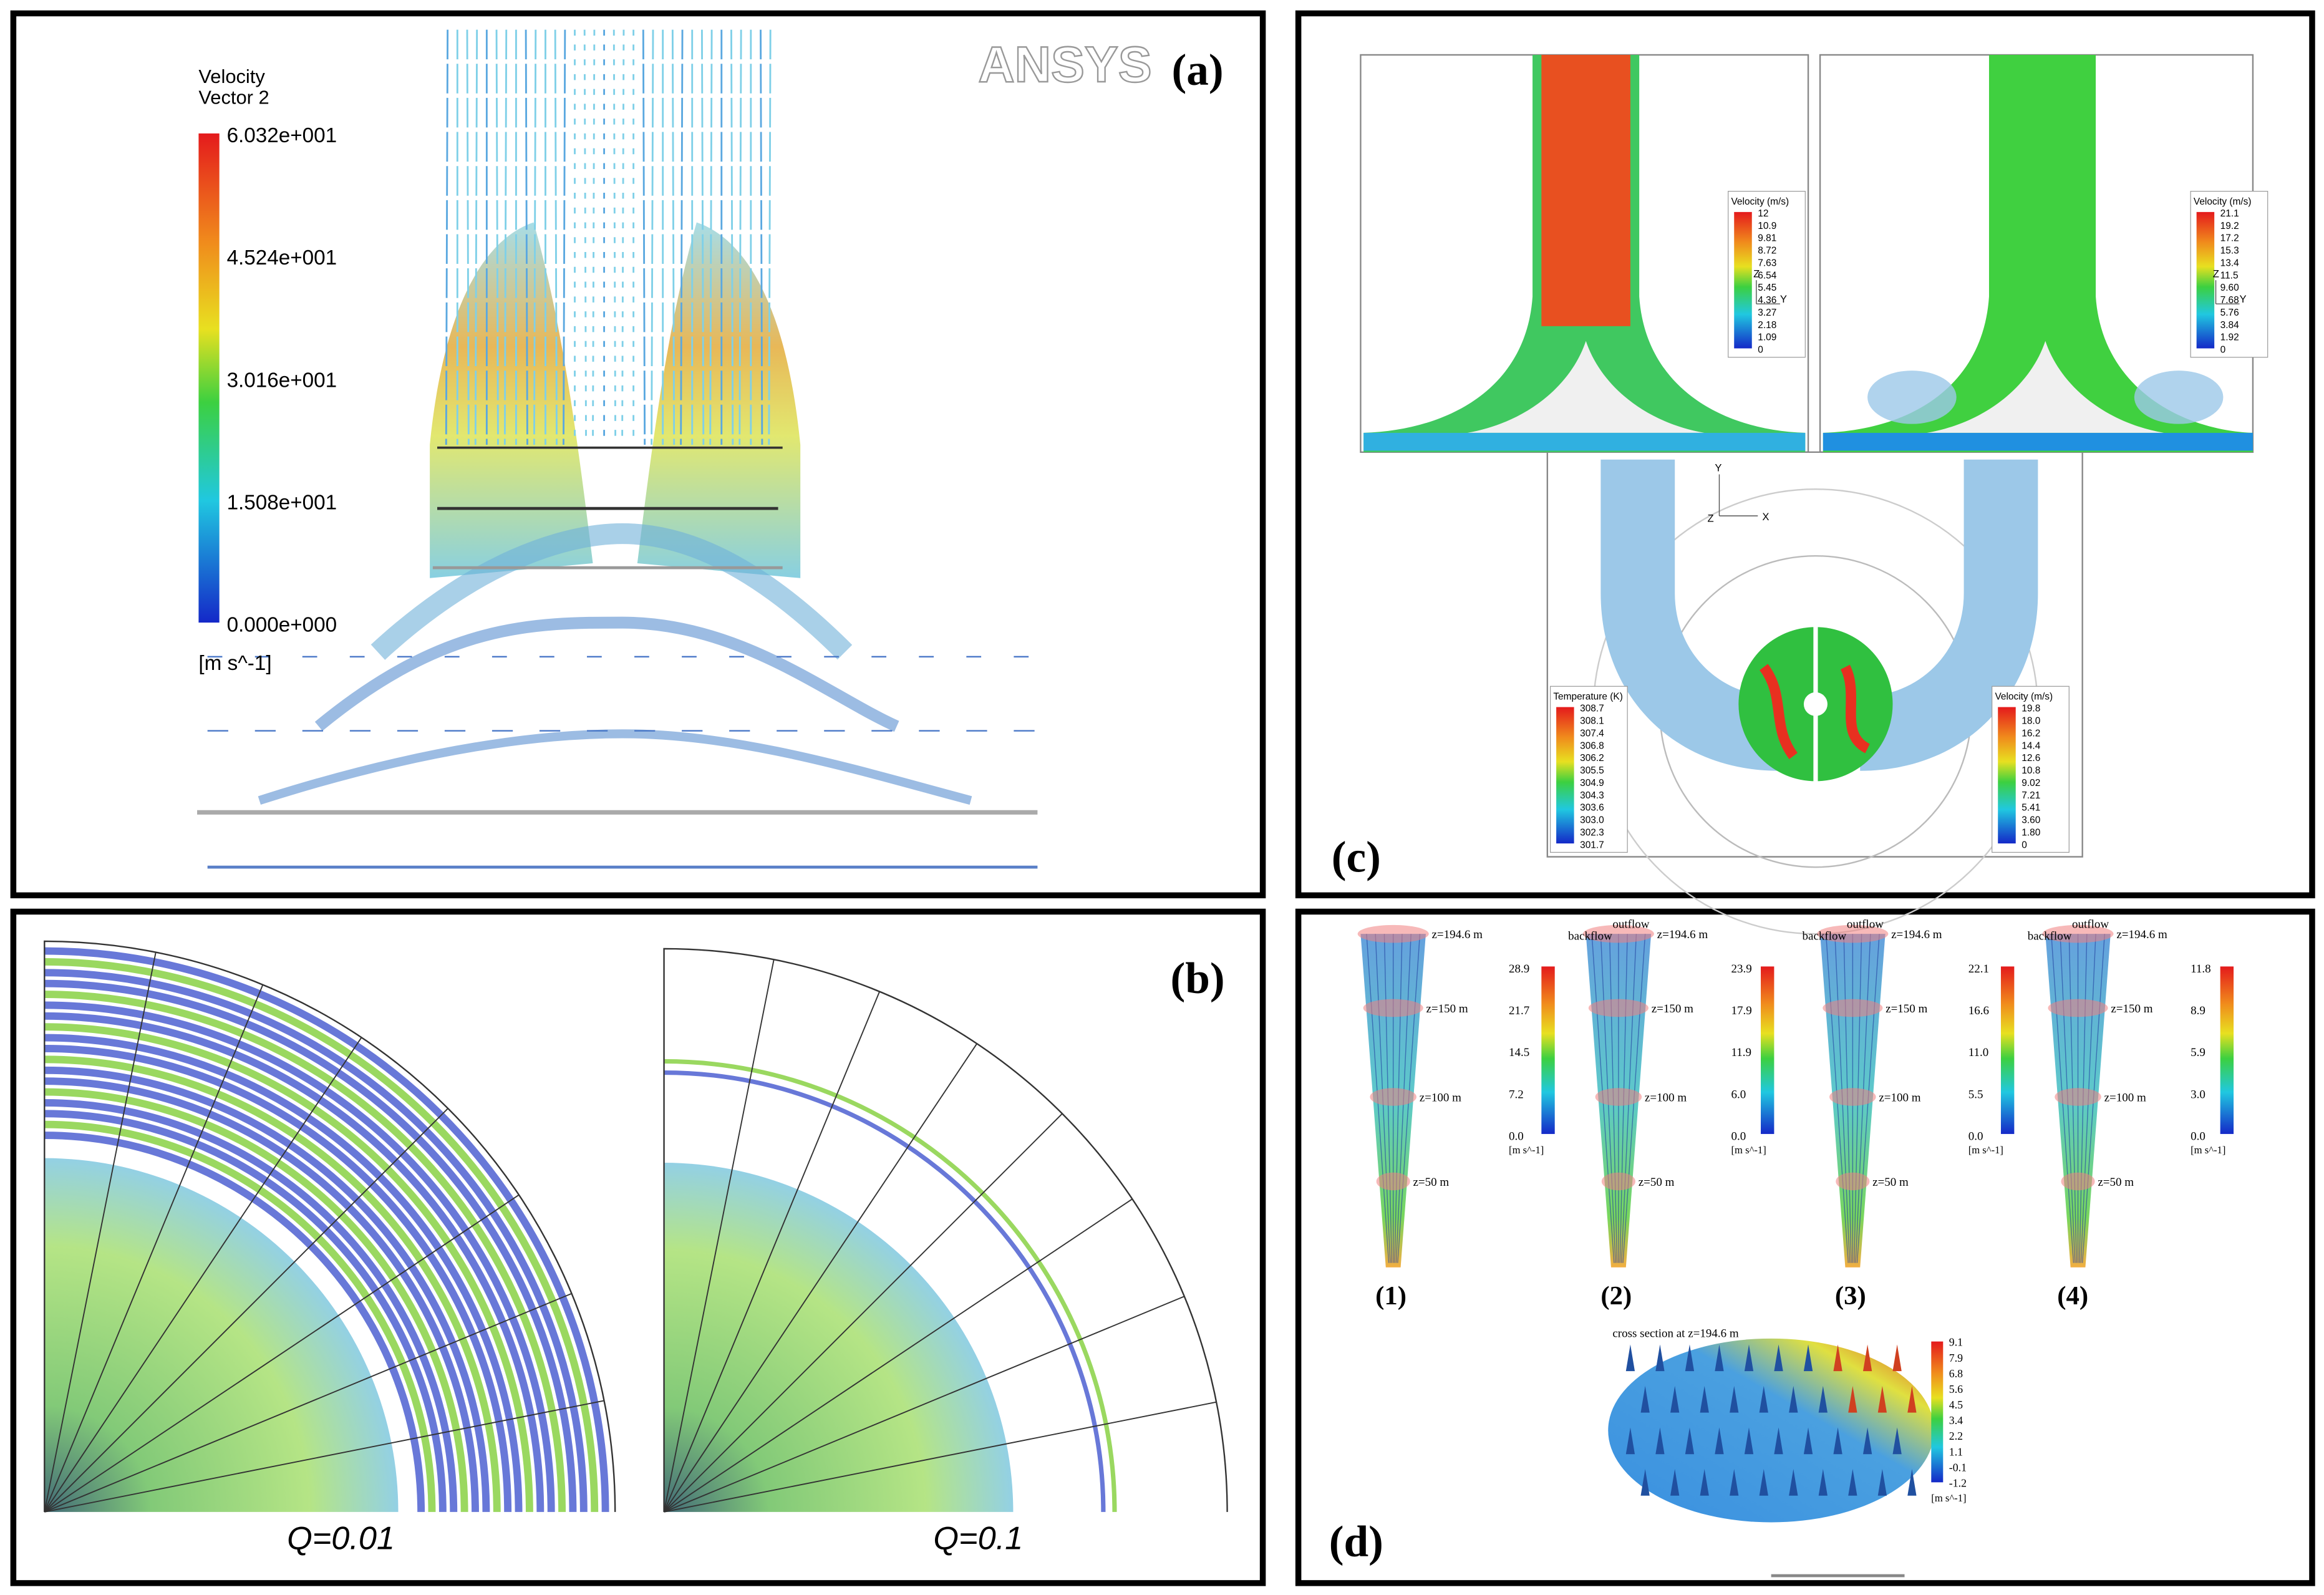  What do you see at coordinates (1592, 709) in the screenshot?
I see `colorbar-tick: 308.7` at bounding box center [1592, 709].